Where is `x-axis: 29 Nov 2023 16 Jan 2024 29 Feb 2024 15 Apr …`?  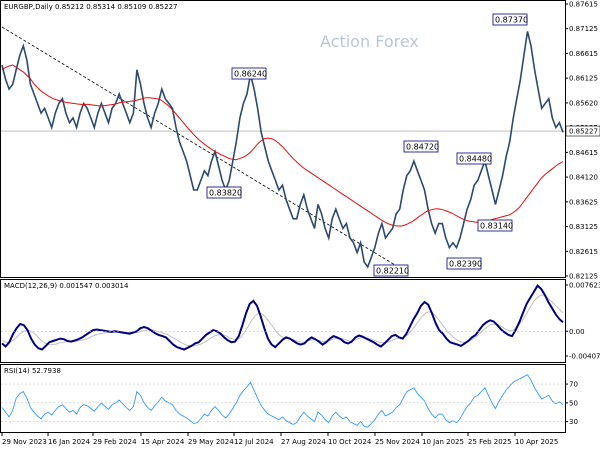 x-axis: 29 Nov 2023 16 Jan 2024 29 Feb 2024 15 Apr … is located at coordinates (279, 439).